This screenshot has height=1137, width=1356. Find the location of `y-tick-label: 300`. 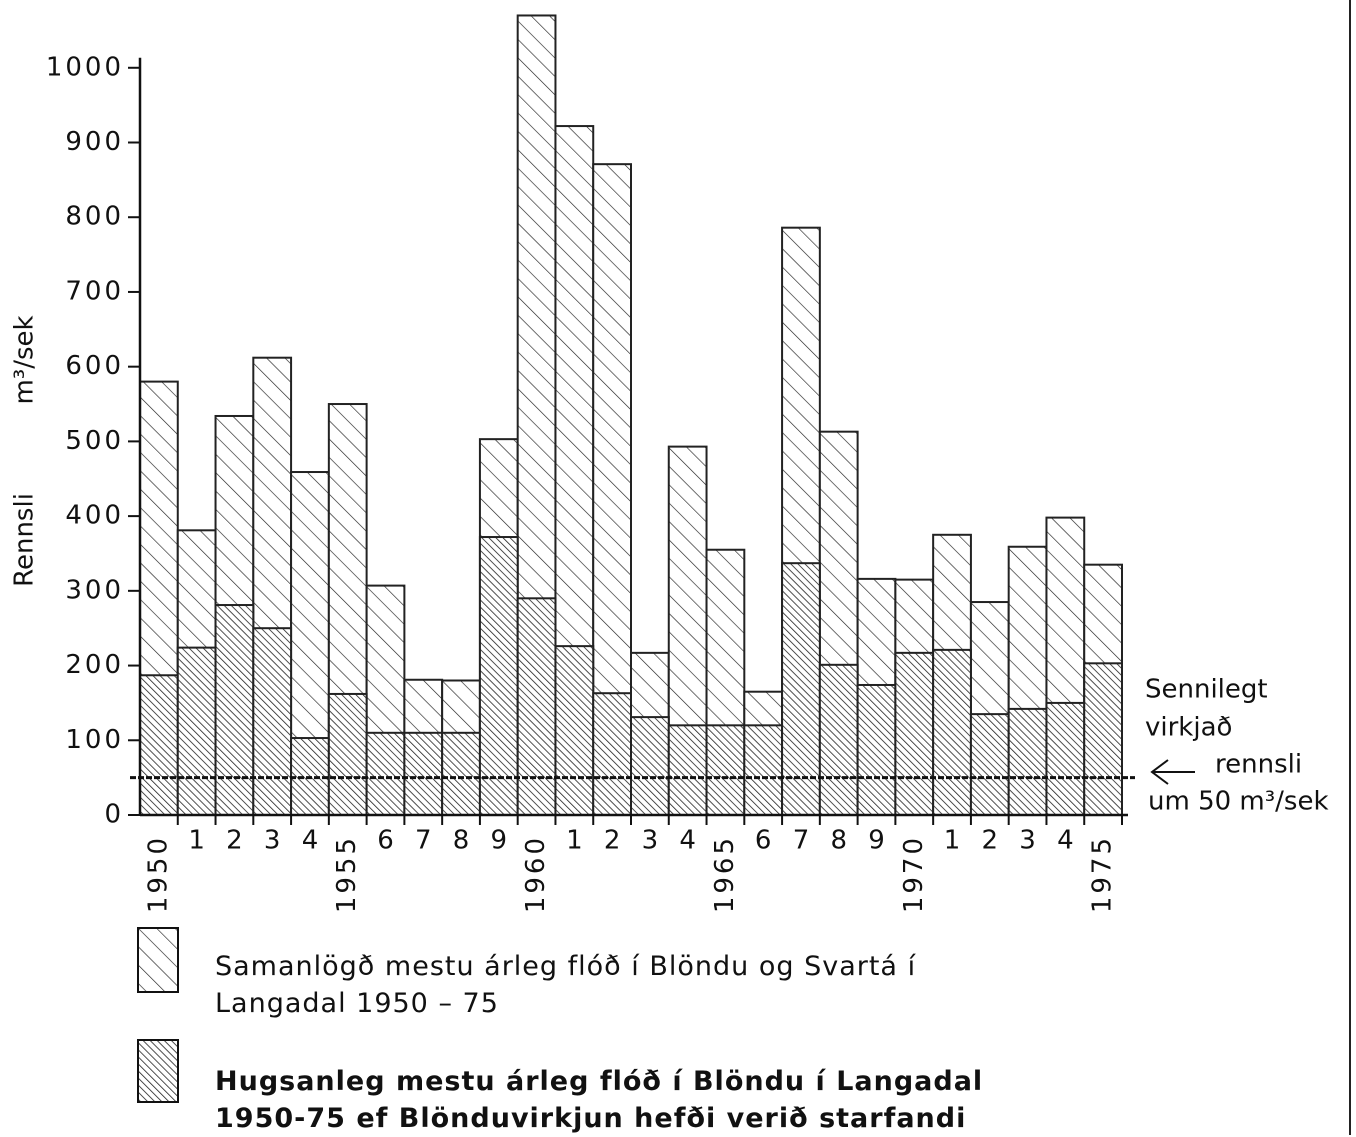

y-tick-label: 300 is located at coordinates (94, 590).